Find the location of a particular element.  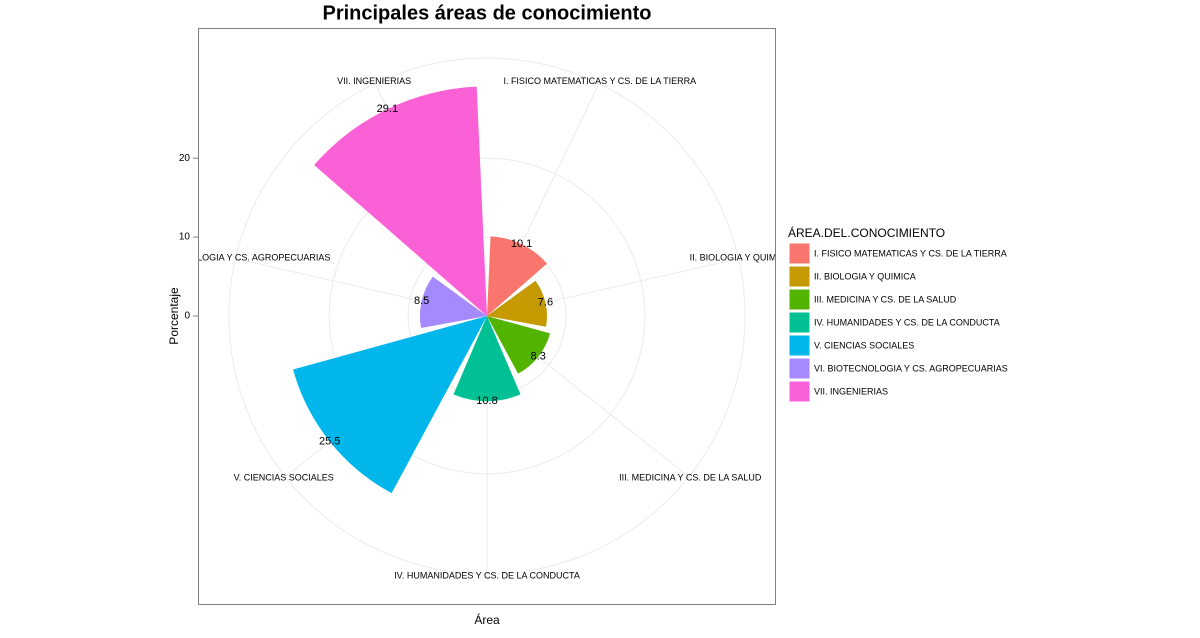

legend-label: I. FISICO MATEMATICAS Y CS. DE LA TIERRA is located at coordinates (910, 253).